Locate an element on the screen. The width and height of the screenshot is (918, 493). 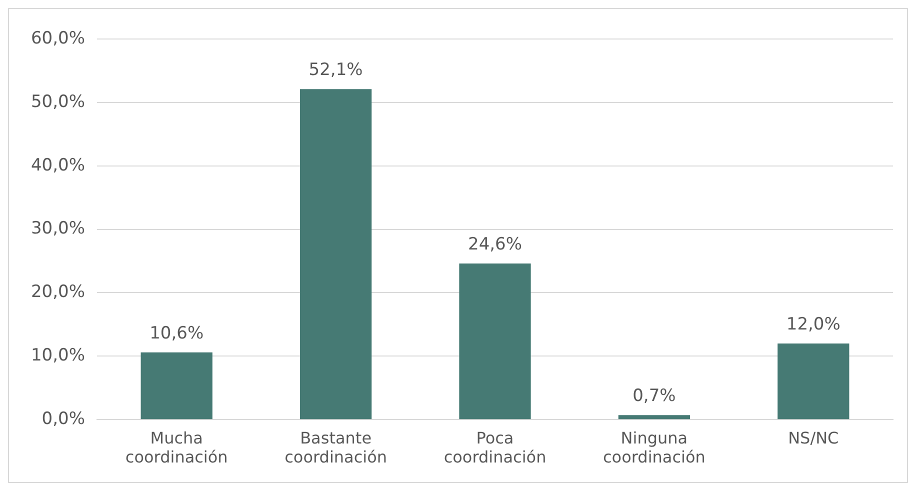
y-tick-label: 40,0% is located at coordinates (58, 165).